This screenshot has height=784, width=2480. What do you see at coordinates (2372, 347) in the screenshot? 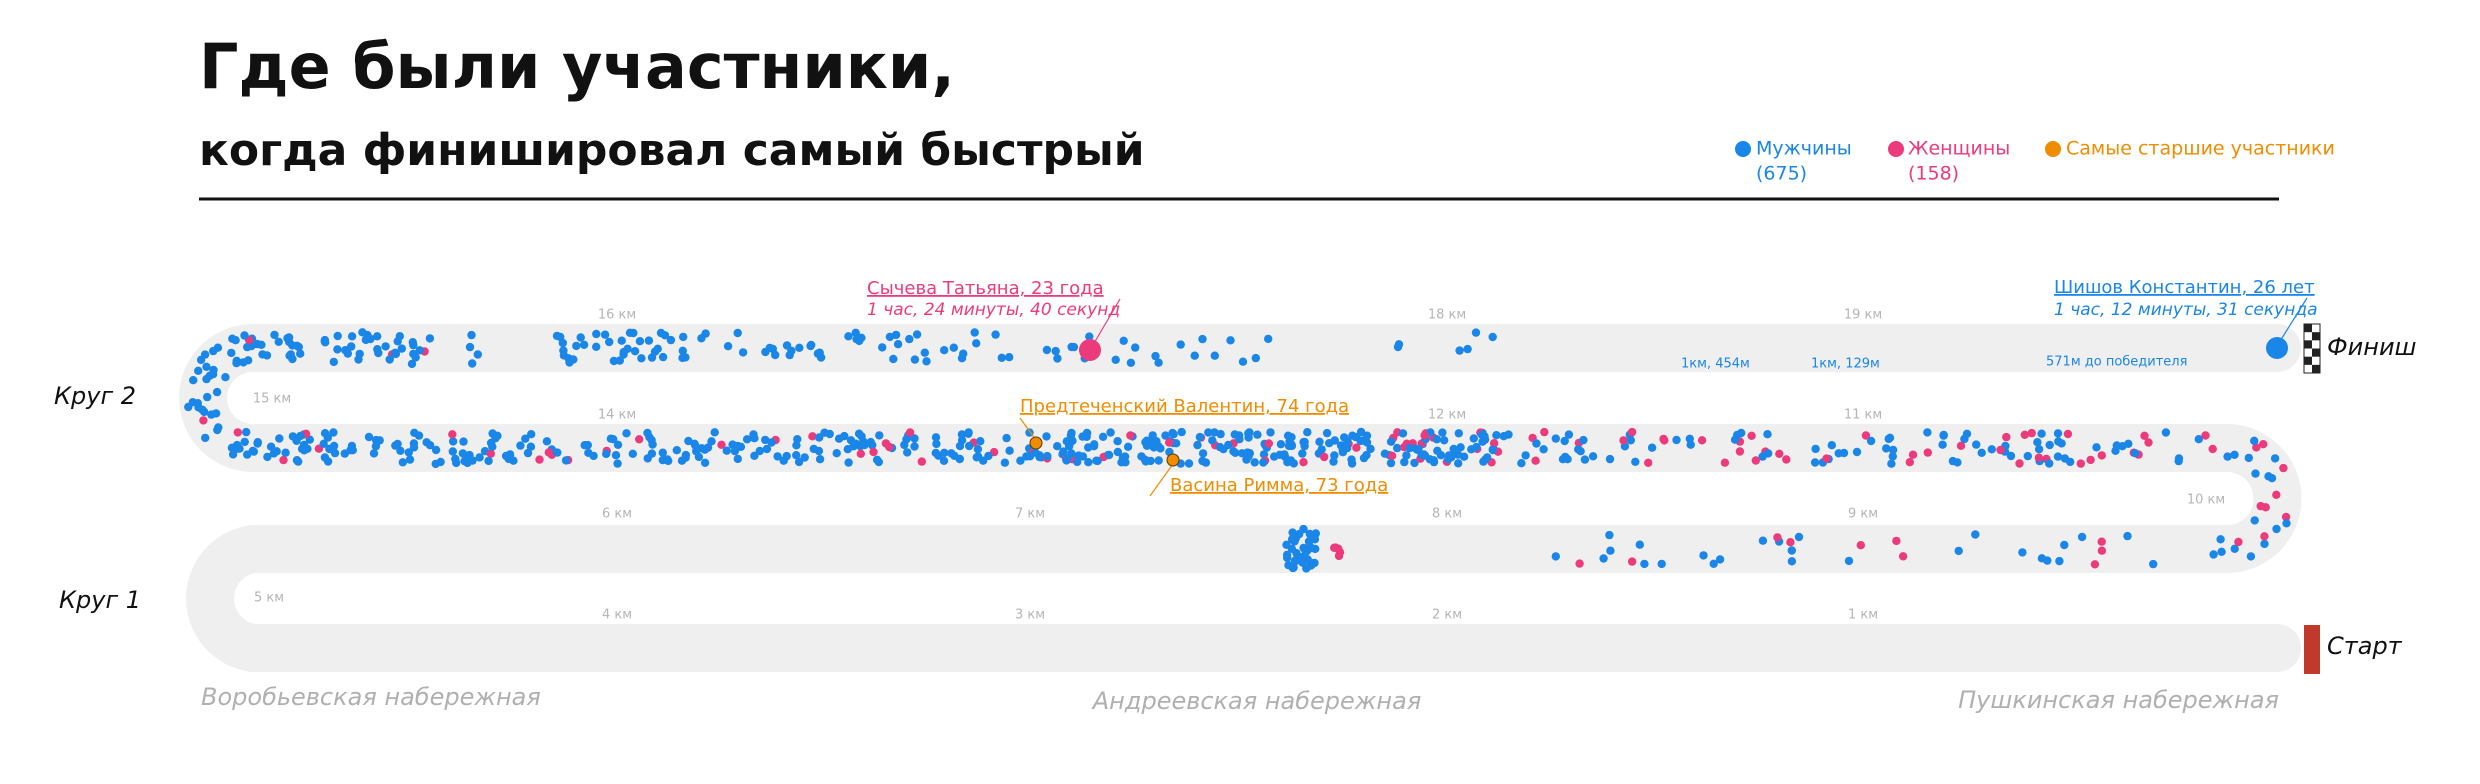
I see `finish-label: Финиш` at bounding box center [2372, 347].